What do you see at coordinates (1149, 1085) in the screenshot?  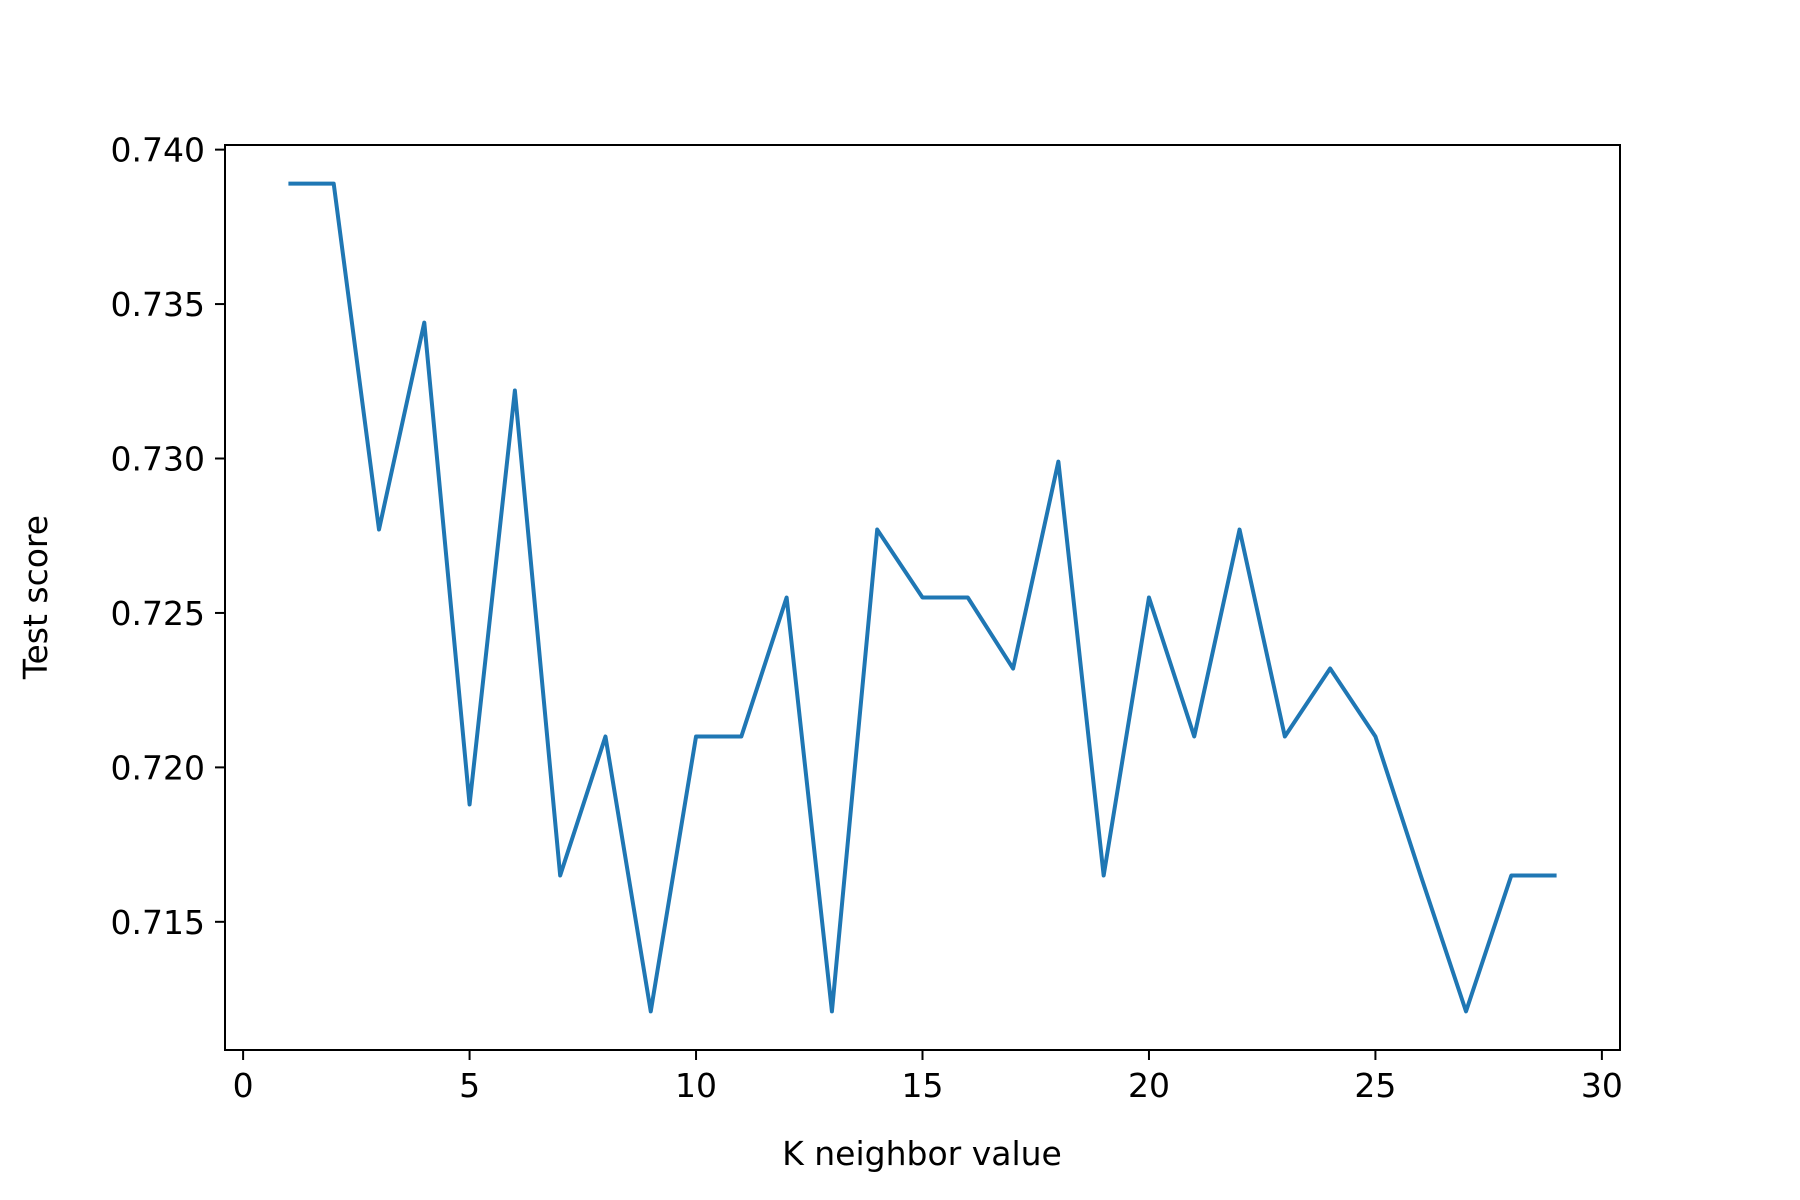 I see `x-tick-label: 20` at bounding box center [1149, 1085].